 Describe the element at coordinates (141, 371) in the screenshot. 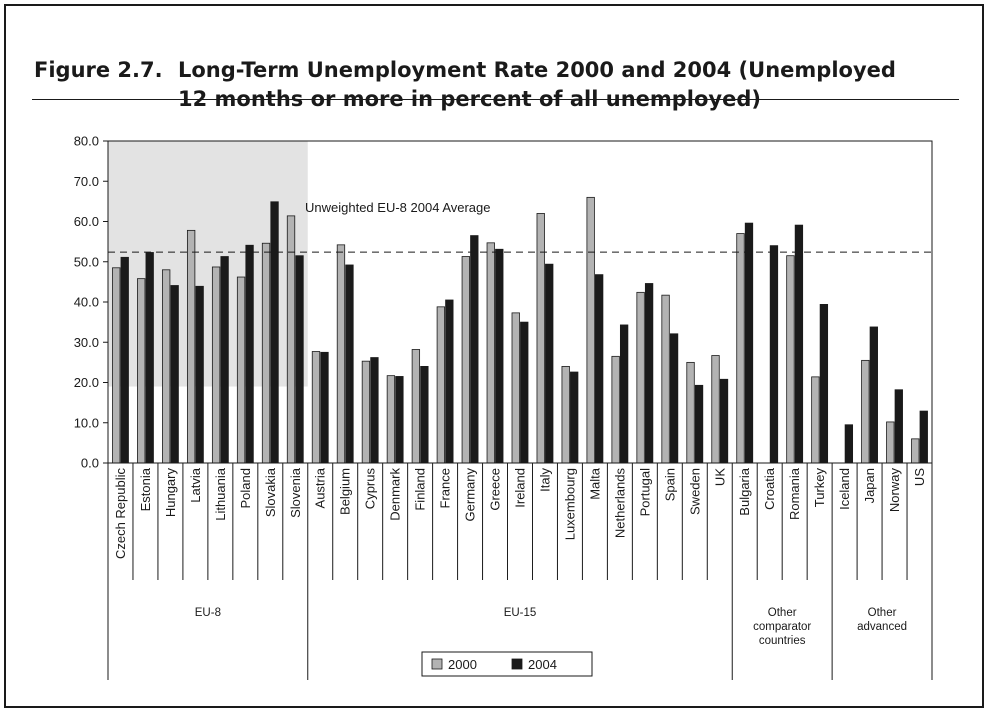

I see `bar-2000-estonia` at that location.